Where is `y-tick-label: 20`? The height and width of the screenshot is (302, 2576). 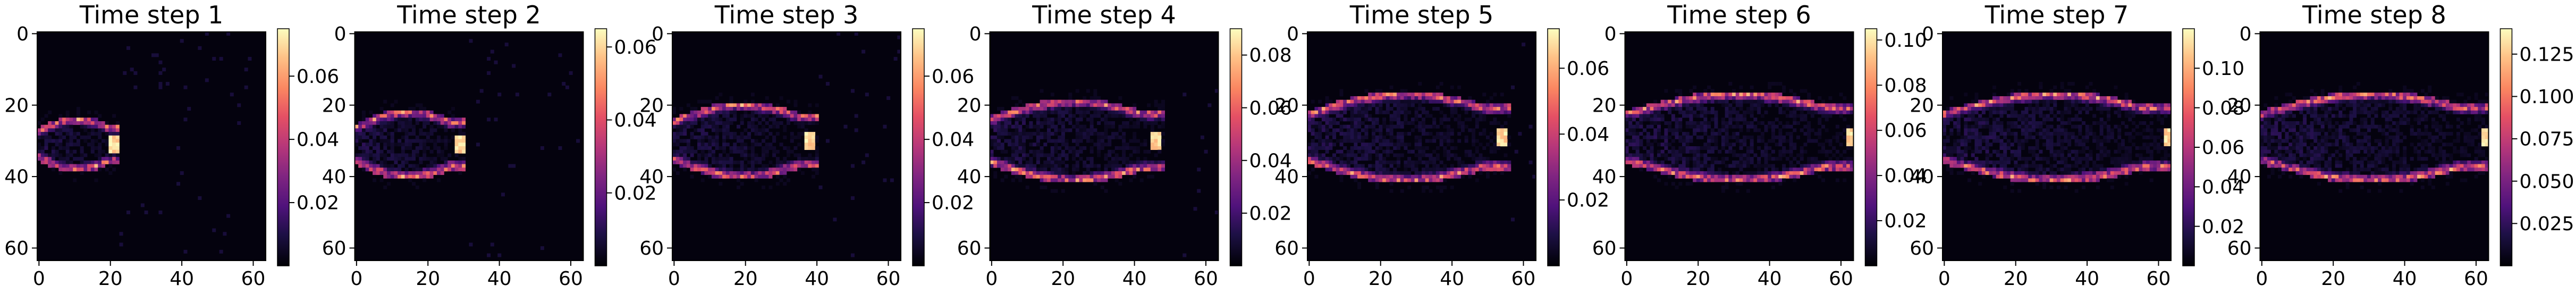
y-tick-label: 20 is located at coordinates (970, 105).